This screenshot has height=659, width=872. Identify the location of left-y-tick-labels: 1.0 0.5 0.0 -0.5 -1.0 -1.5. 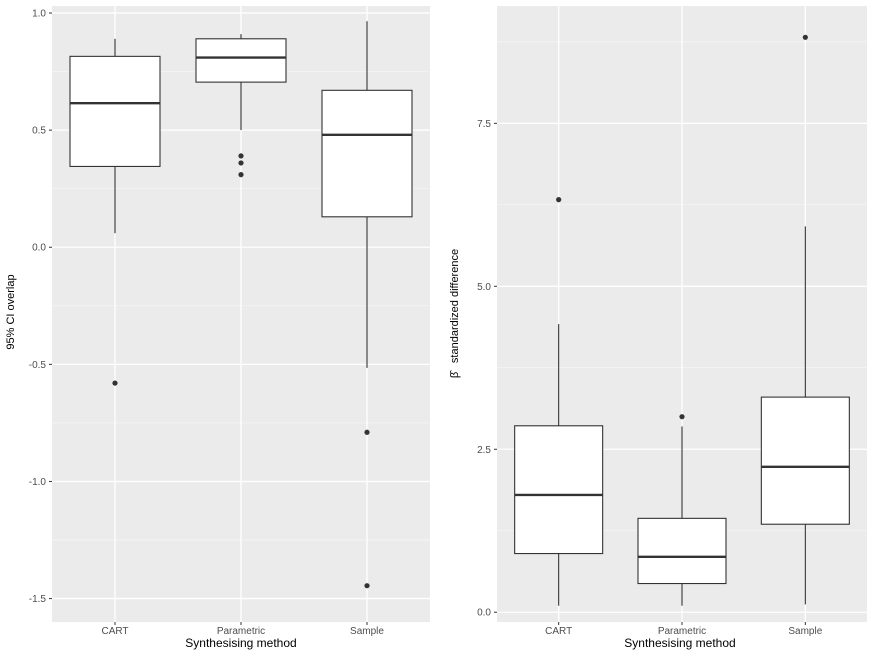
(40, 307).